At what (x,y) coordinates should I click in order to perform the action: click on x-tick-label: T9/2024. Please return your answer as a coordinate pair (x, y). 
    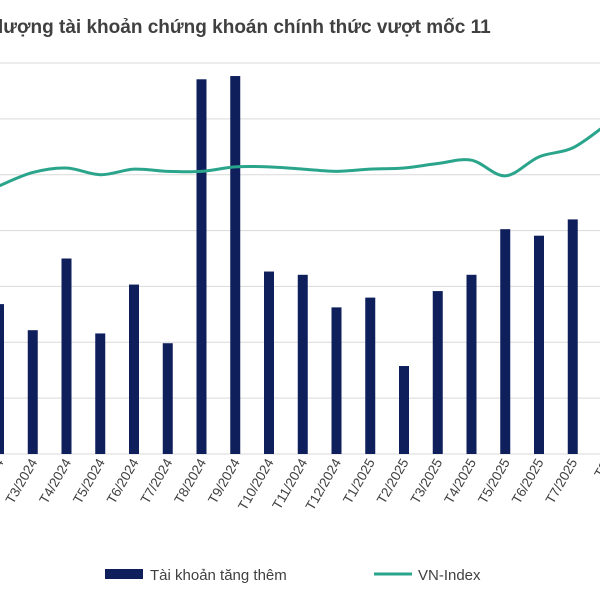
    Looking at the image, I should click on (224, 481).